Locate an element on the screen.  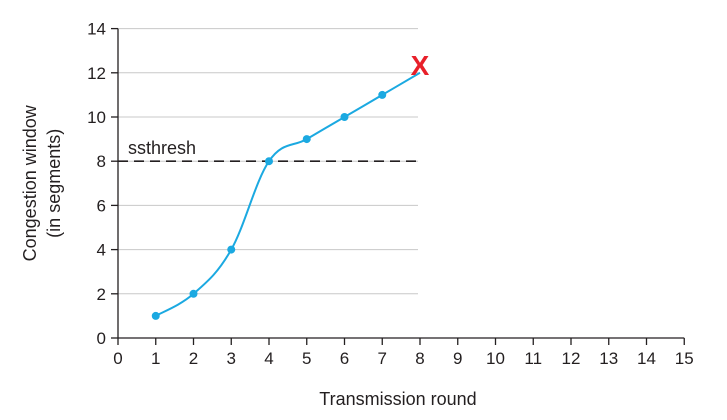
x-tick-label-12: 12 is located at coordinates (571, 358).